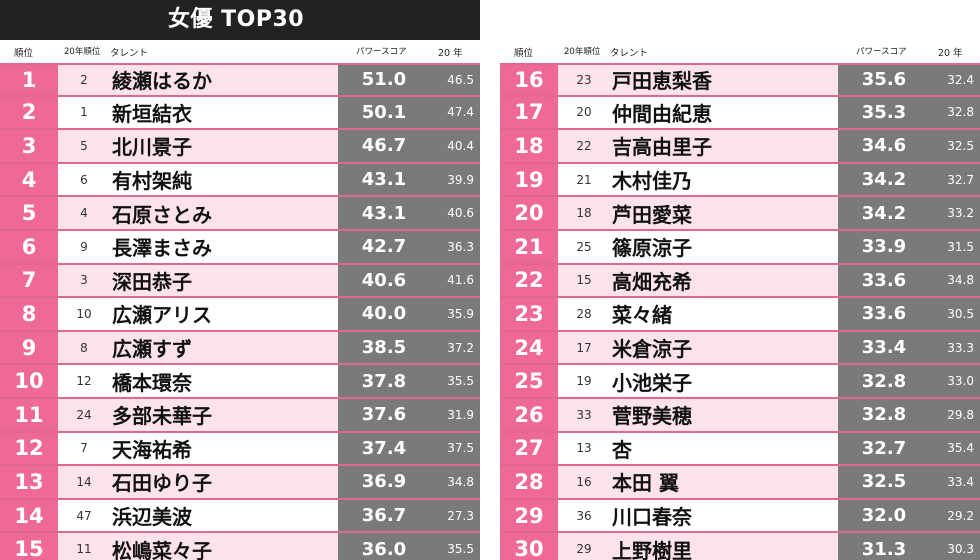 The height and width of the screenshot is (560, 980). What do you see at coordinates (622, 449) in the screenshot?
I see `talent-name: 杏` at bounding box center [622, 449].